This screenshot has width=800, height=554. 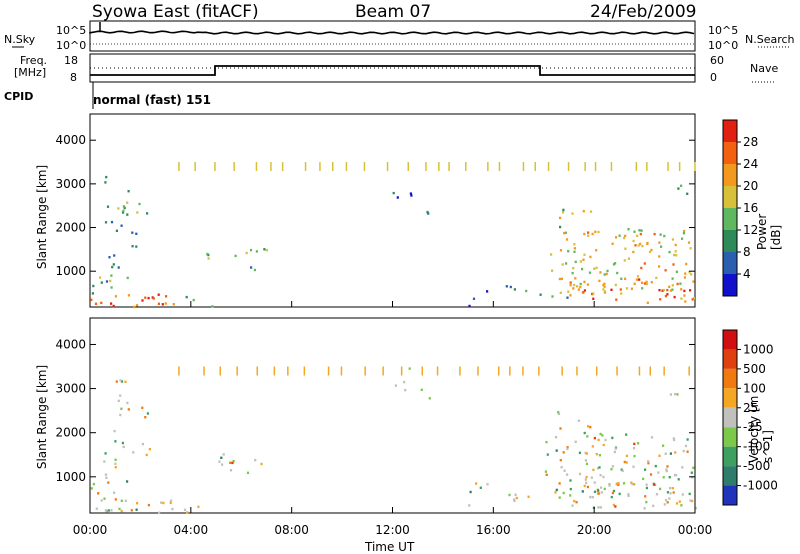 What do you see at coordinates (70, 228) in the screenshot?
I see `power-ytick-label: 2000` at bounding box center [70, 228].